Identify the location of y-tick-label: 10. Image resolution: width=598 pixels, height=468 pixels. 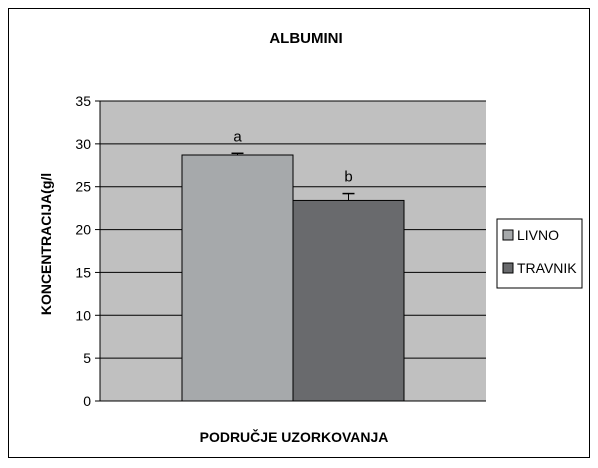
(83, 315).